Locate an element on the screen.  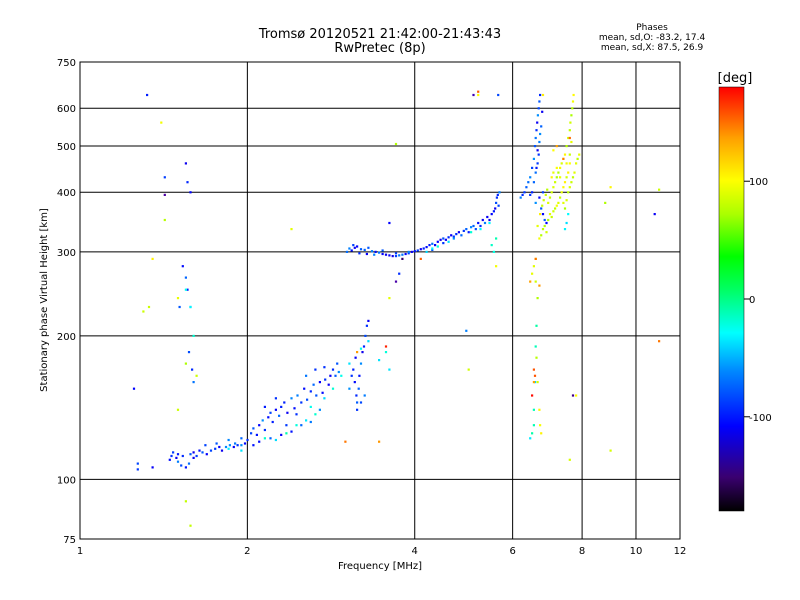
x-tick-label: 6 is located at coordinates (512, 551).